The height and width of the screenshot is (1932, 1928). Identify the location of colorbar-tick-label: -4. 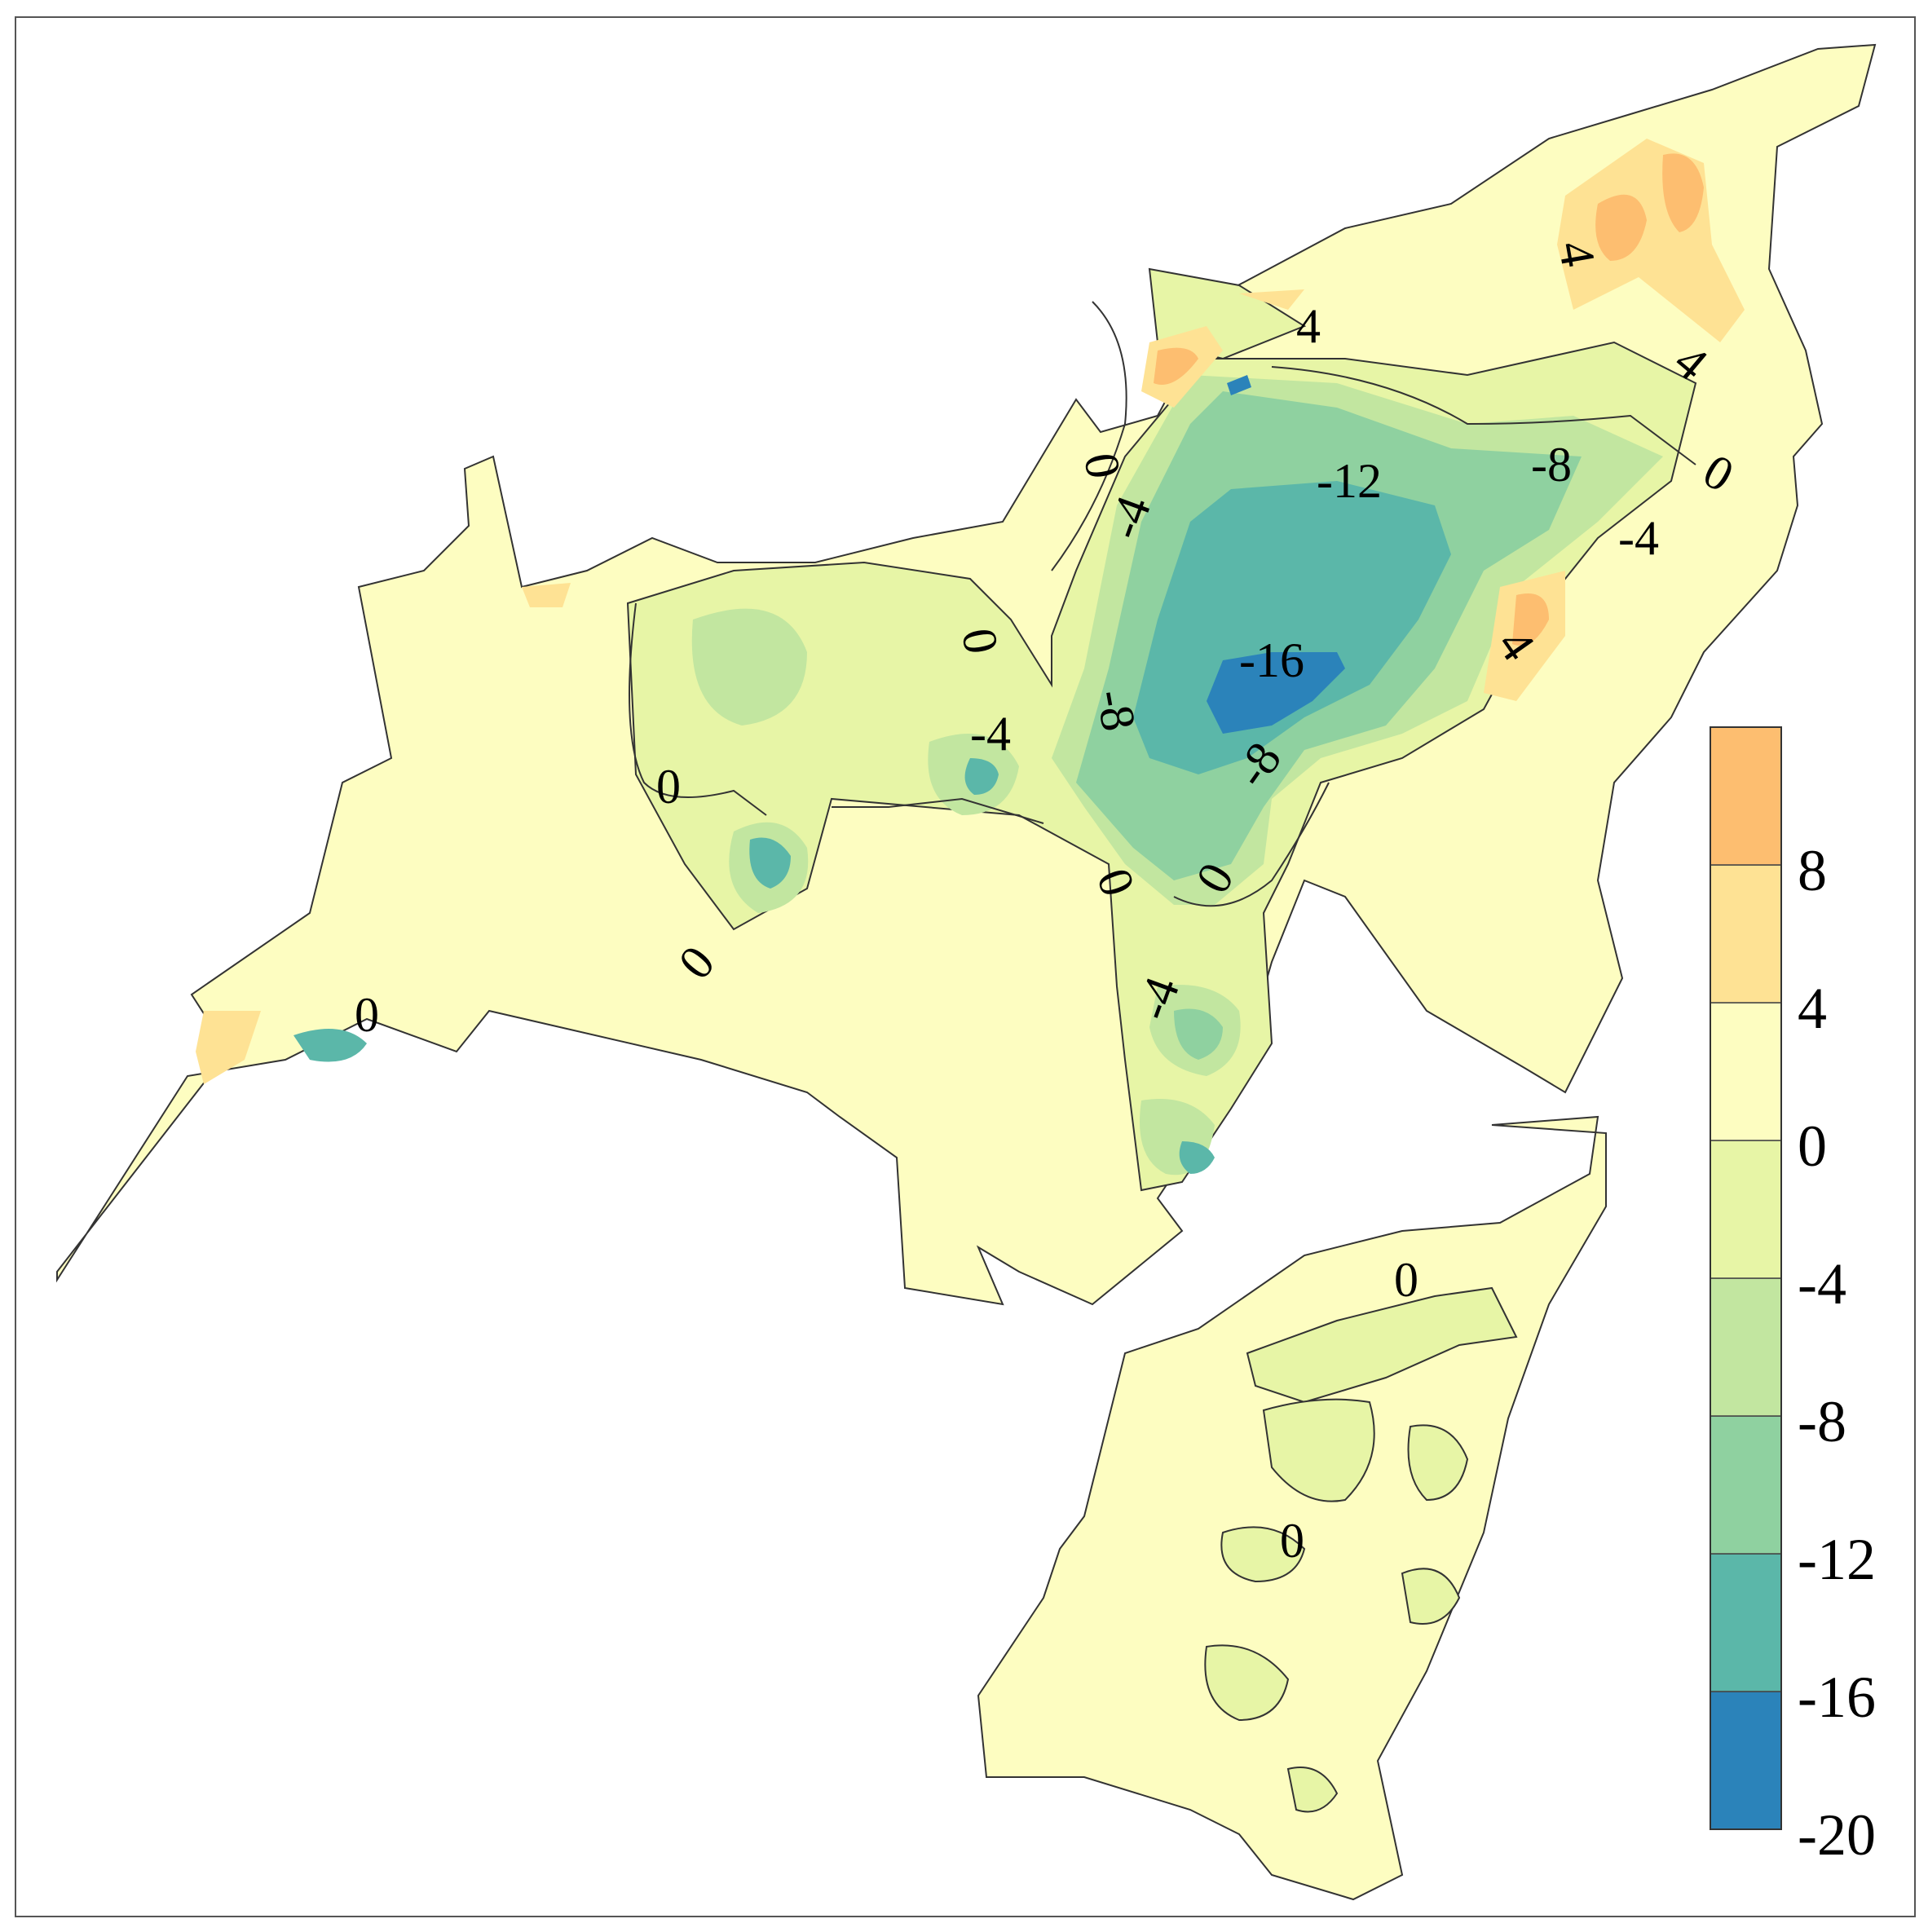
(1822, 1284).